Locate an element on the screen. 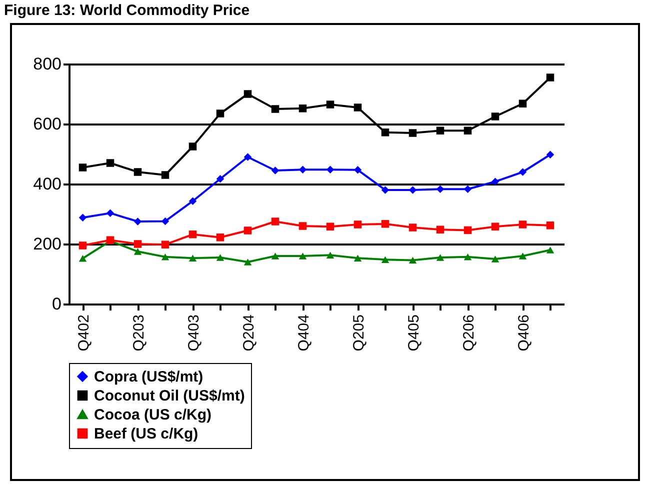  y-tick-label: 200 is located at coordinates (47, 244).